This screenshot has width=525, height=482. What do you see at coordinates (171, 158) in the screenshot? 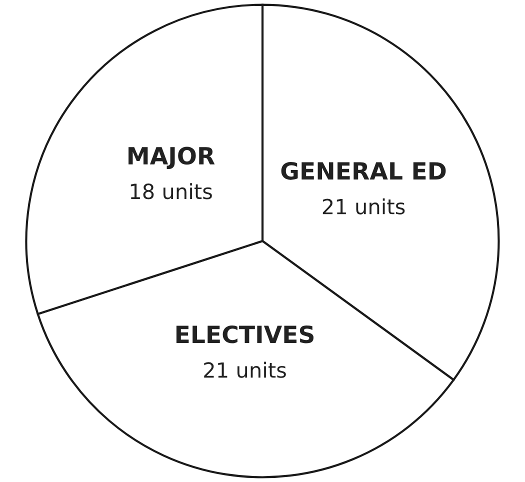
I see `slice-label: MAJOR` at bounding box center [171, 158].